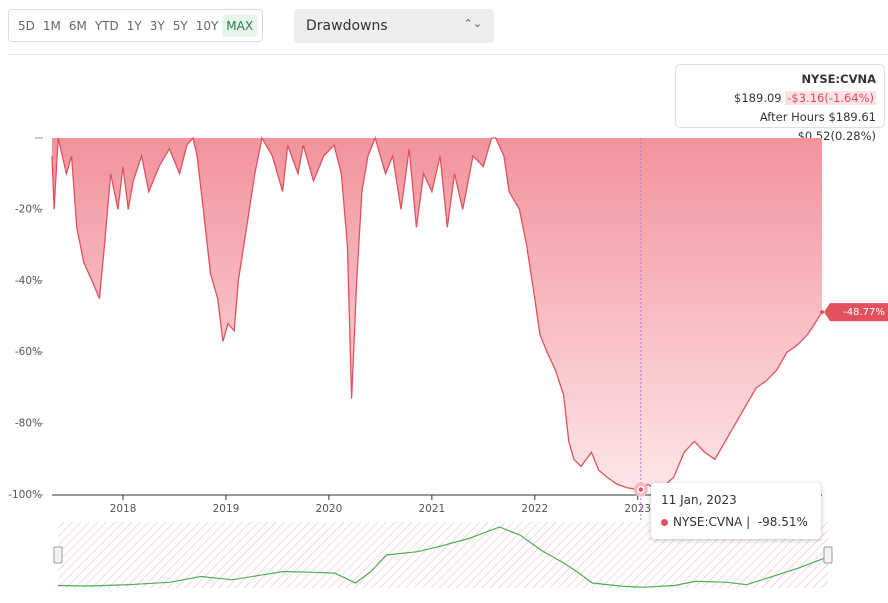 This screenshot has height=603, width=888. What do you see at coordinates (240, 25) in the screenshot?
I see `range-button: MAX` at bounding box center [240, 25].